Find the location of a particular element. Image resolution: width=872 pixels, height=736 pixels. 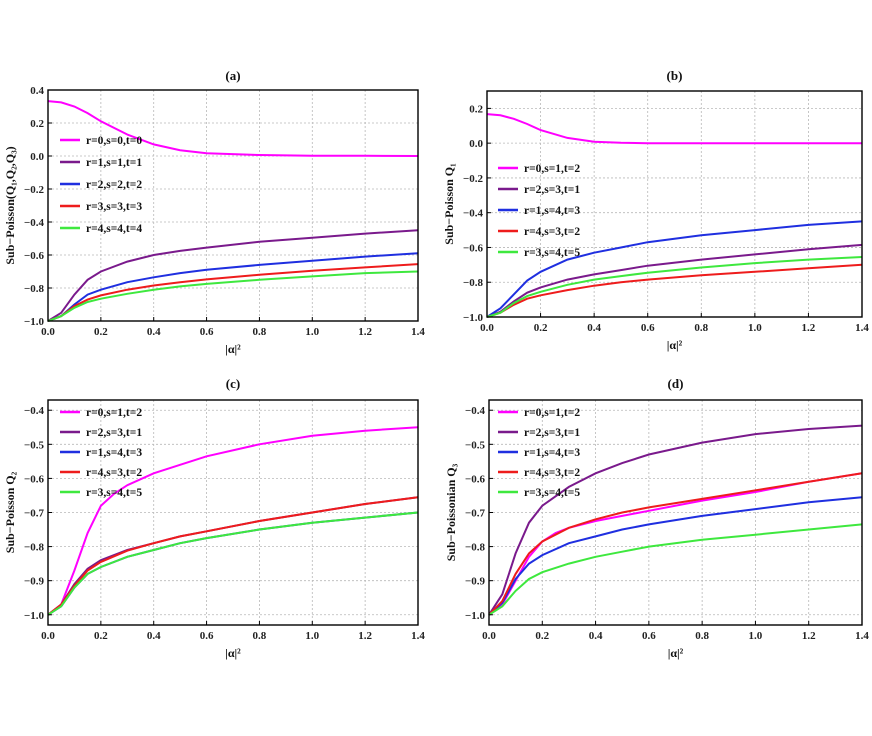

legend-label: r=1,s=1,t=1 is located at coordinates (114, 163).